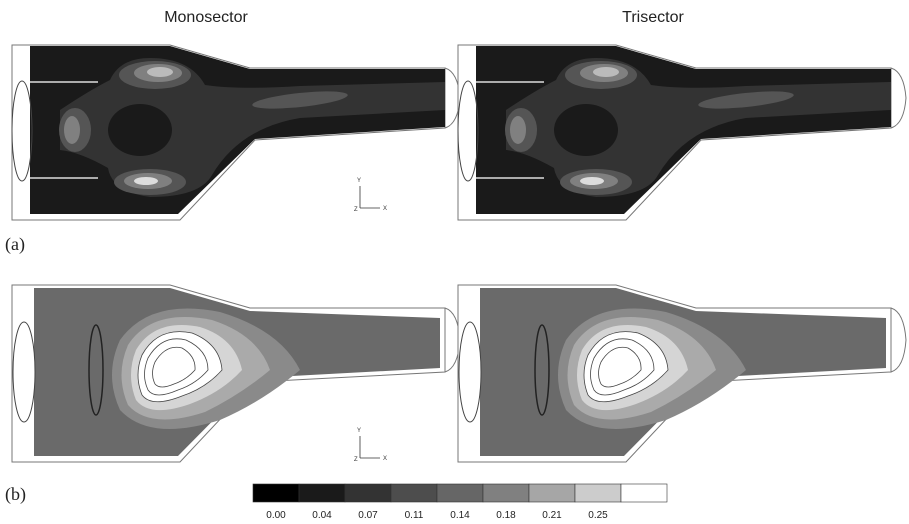 The height and width of the screenshot is (524, 909). I want to click on colorbar-tick-label: 0.07, so click(368, 515).